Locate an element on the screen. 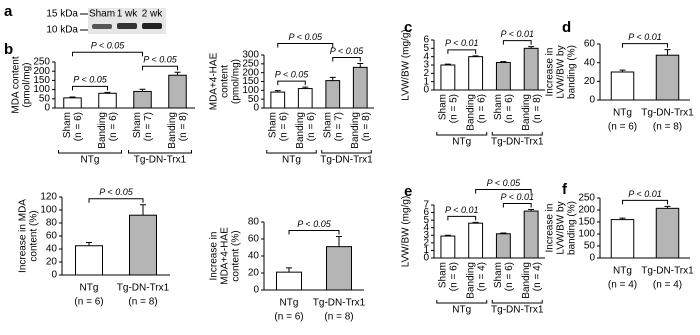 This screenshot has height=335, width=700. y-tick-label: 40 is located at coordinates (52, 249).